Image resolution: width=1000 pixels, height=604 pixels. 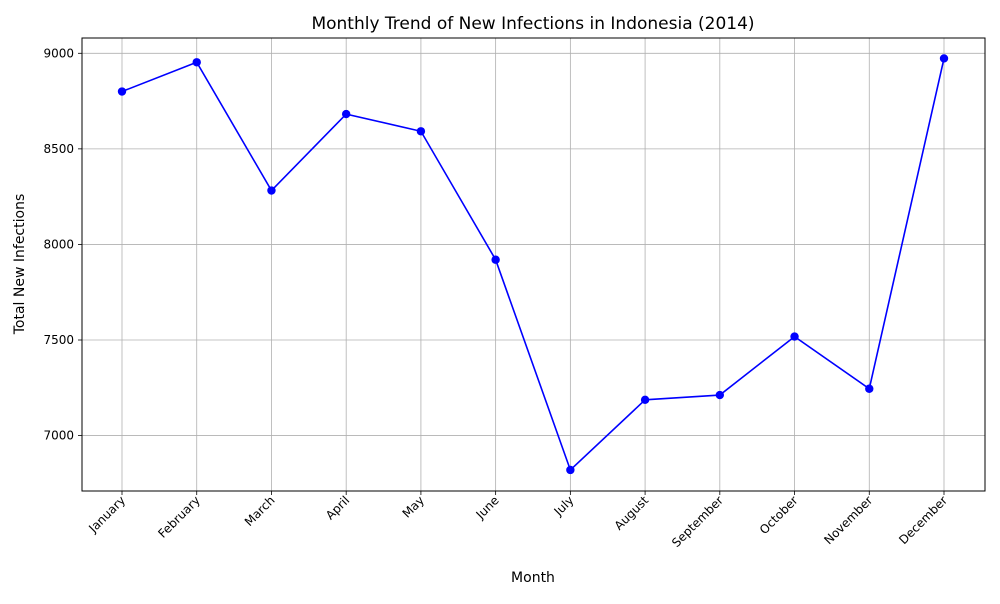 What do you see at coordinates (632, 513) in the screenshot?
I see `x-tick-label: August` at bounding box center [632, 513].